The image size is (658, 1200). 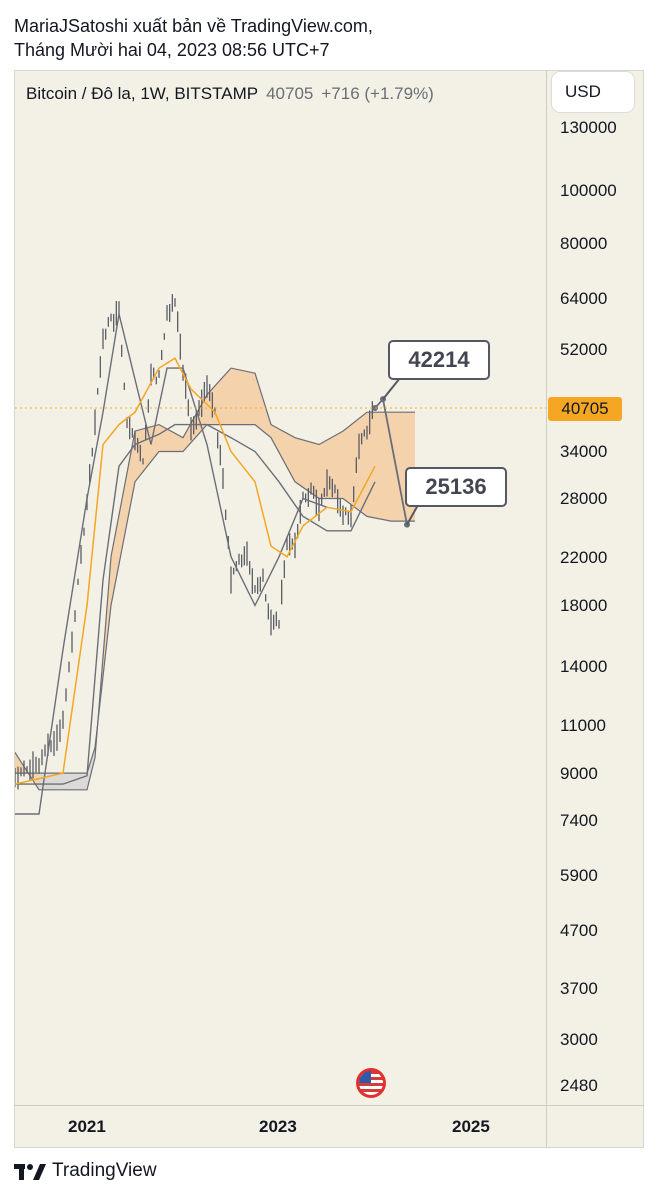 I want to click on y-tick-label: 4700, so click(x=579, y=930).